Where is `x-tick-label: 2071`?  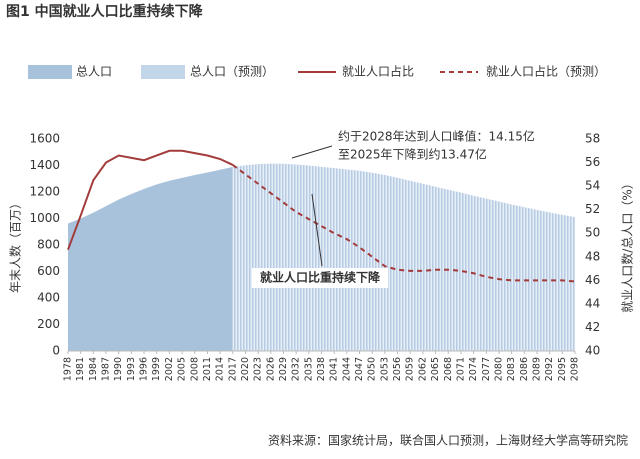 x-tick-label: 2071 is located at coordinates (460, 369).